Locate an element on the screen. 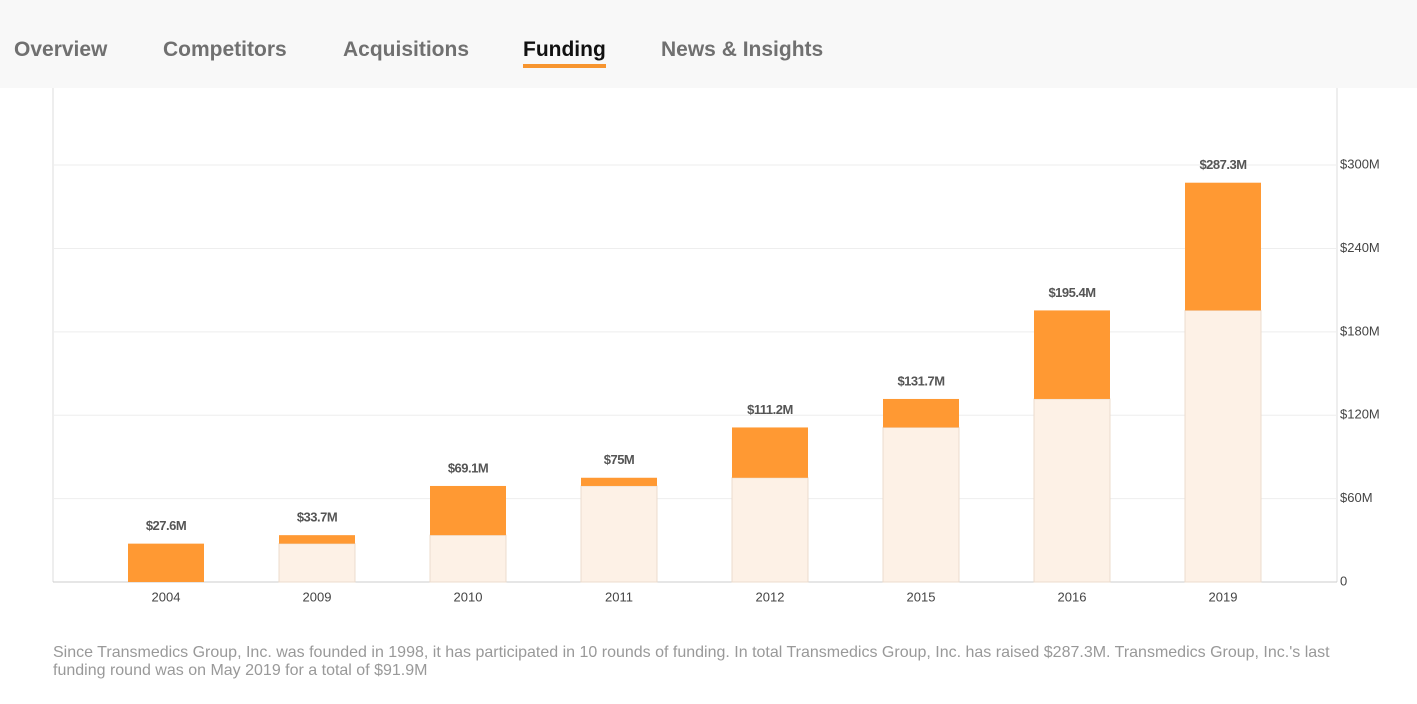 The image size is (1417, 704). data-label: $287.3M is located at coordinates (1222, 164).